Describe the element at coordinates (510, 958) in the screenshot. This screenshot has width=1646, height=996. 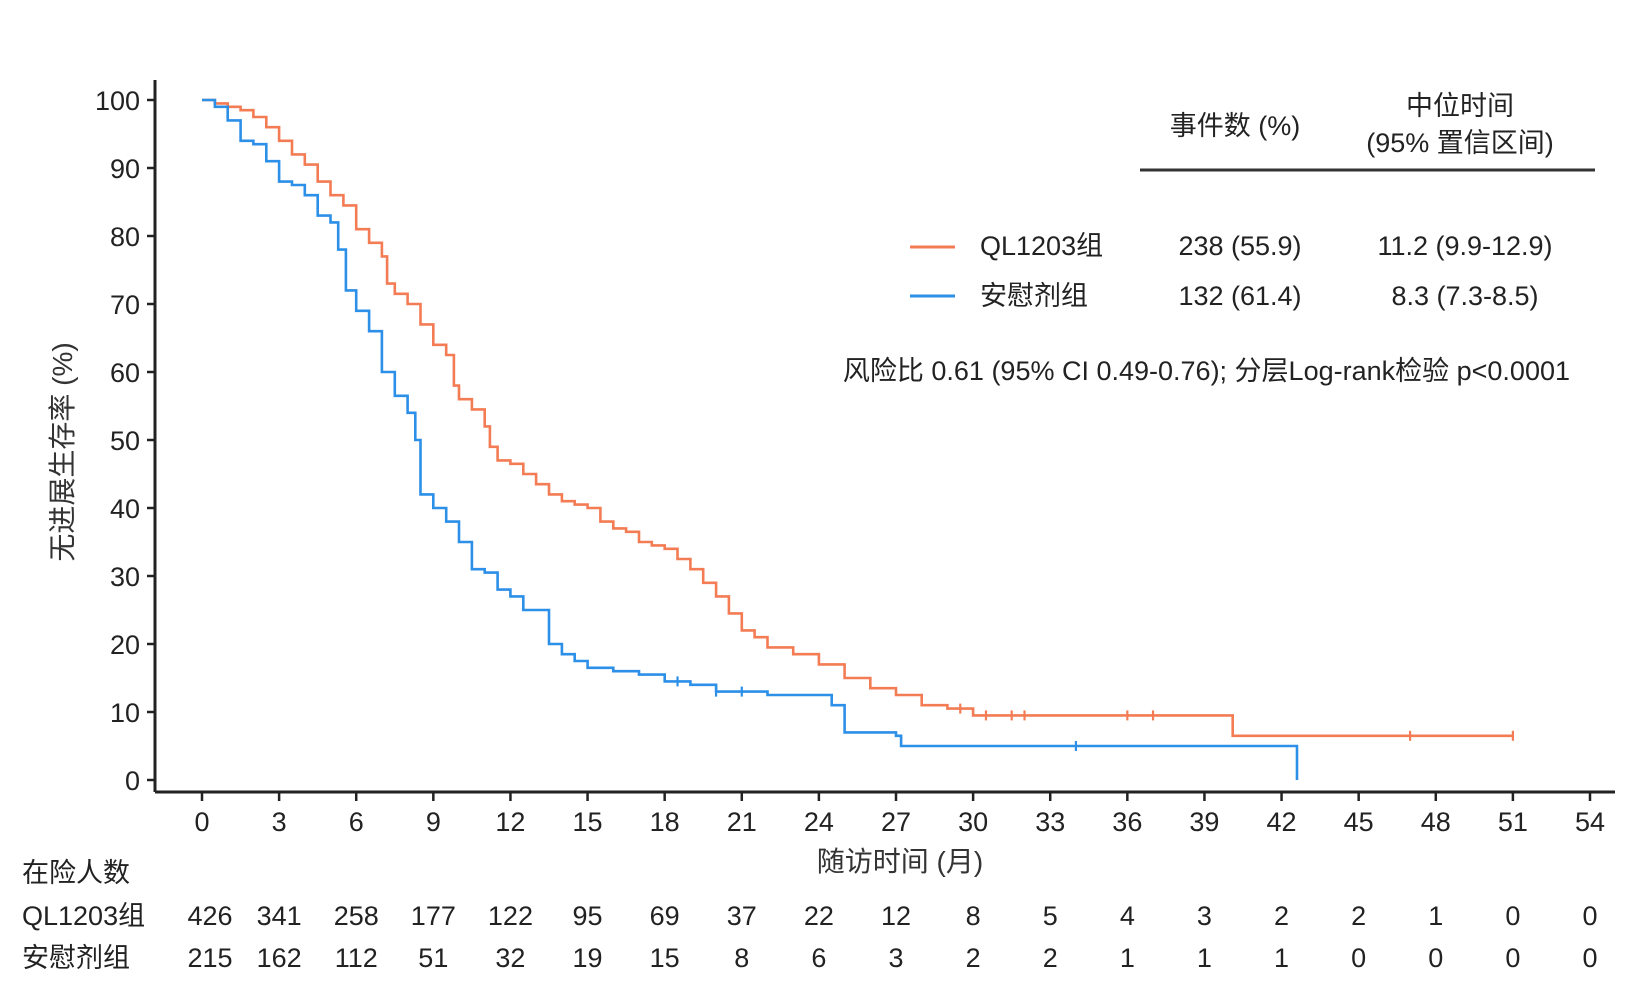
I see `risk-count: 32` at that location.